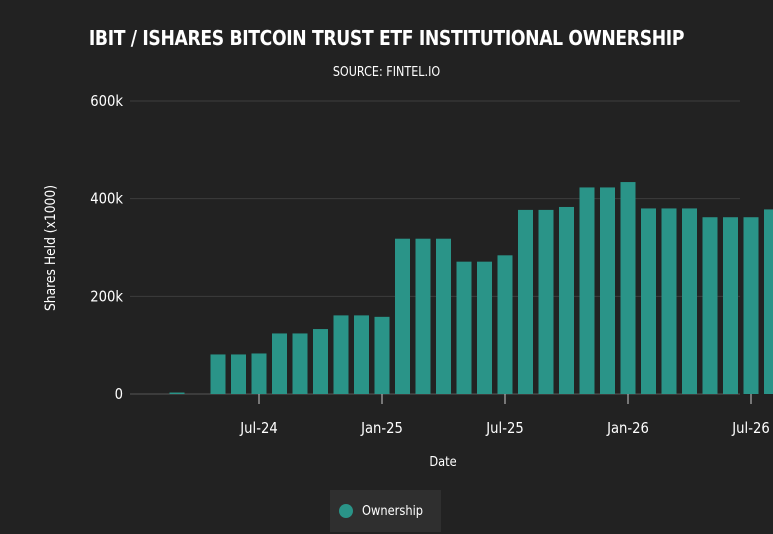  Describe the element at coordinates (393, 511) in the screenshot. I see `legend-label: Ownership` at that location.